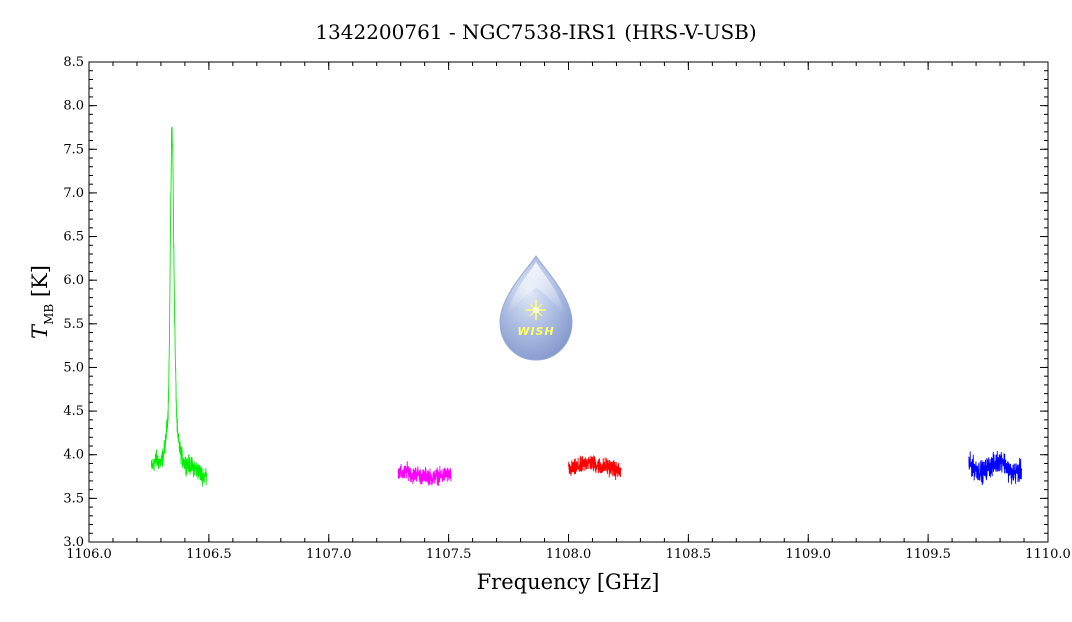  I want to click on chart-title: 1342200761 - NGC7538-IRS1 (HRS-V-USB), so click(535, 32).